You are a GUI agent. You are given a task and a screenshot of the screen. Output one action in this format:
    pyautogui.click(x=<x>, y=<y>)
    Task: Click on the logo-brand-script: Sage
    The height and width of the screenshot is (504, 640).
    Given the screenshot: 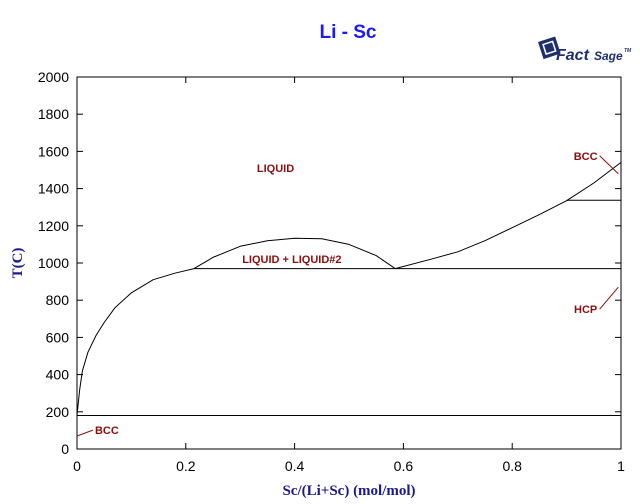 What is the action you would take?
    pyautogui.click(x=608, y=56)
    